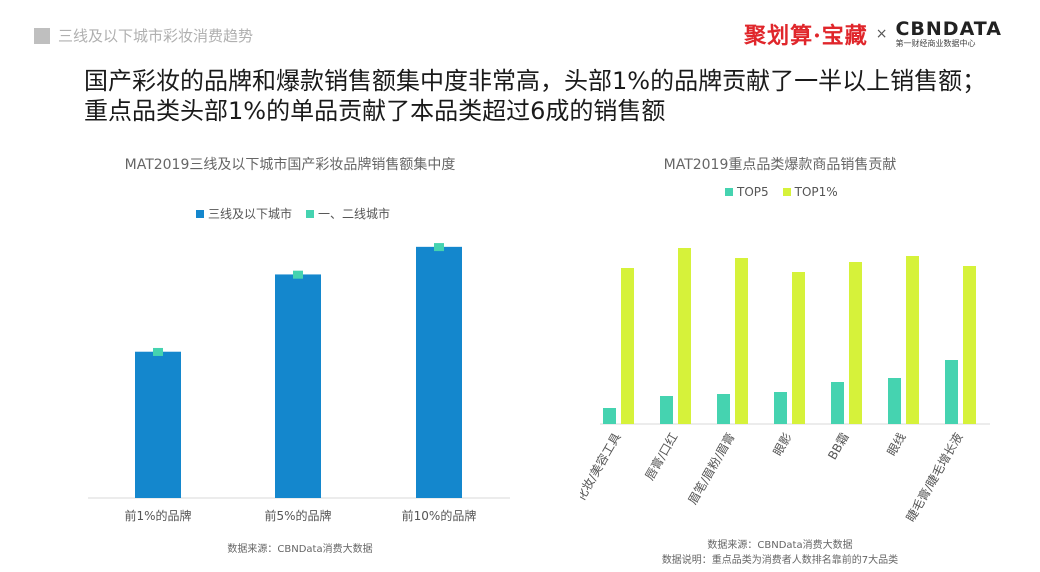 The width and height of the screenshot is (1040, 572). I want to click on cbndata-name: CBNDATA, so click(948, 29).